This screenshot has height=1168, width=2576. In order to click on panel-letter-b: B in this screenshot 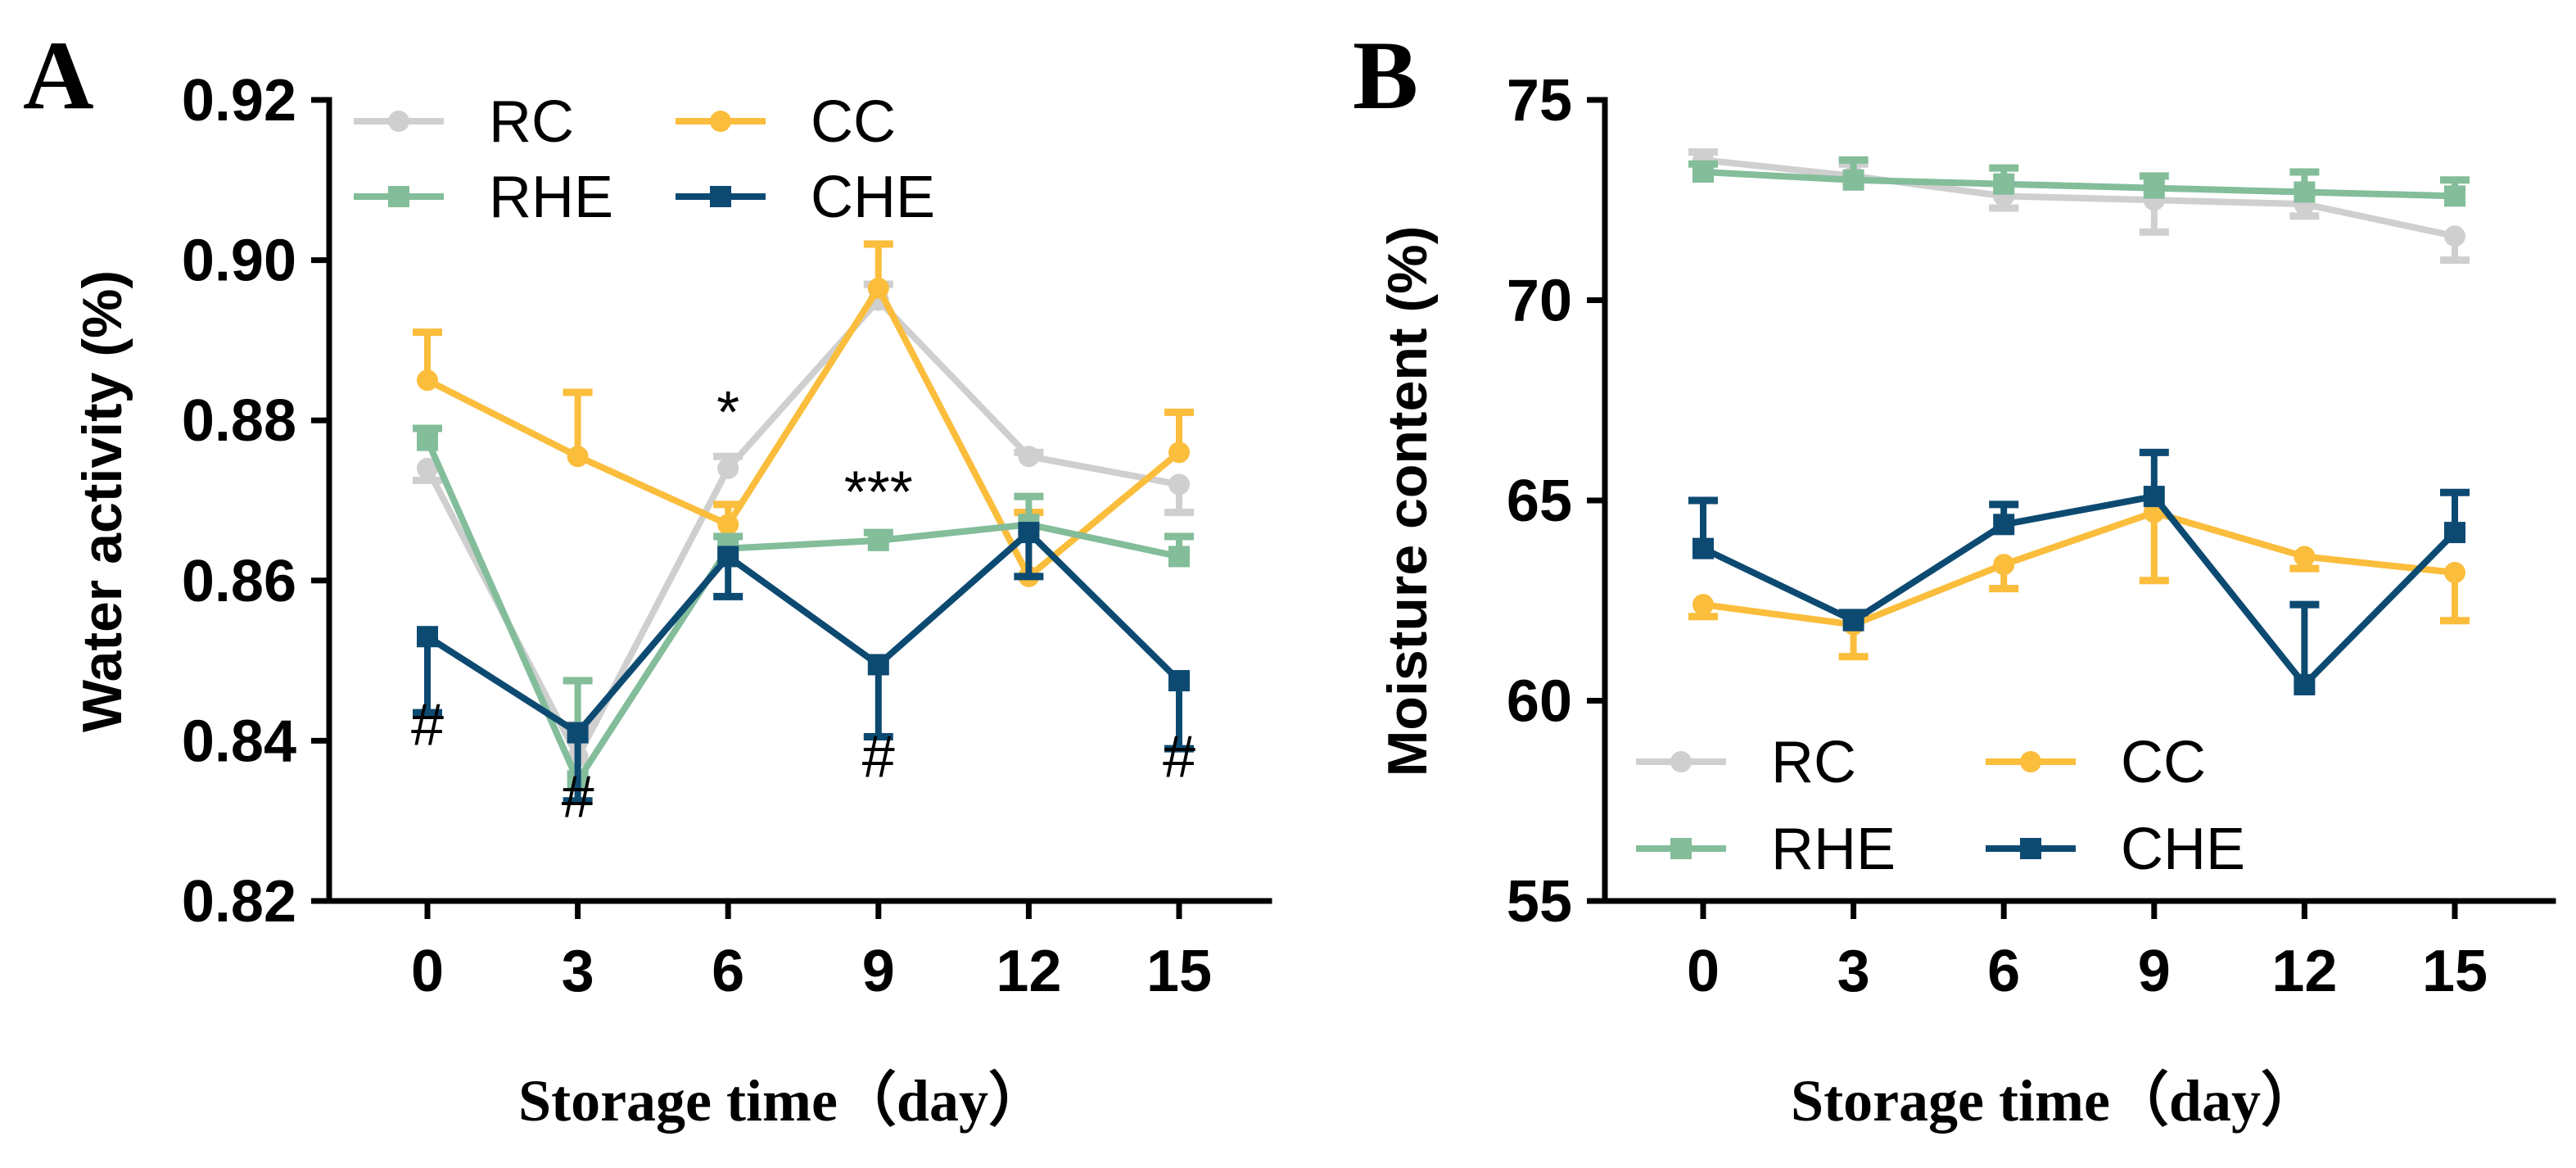, I will do `click(1385, 74)`.